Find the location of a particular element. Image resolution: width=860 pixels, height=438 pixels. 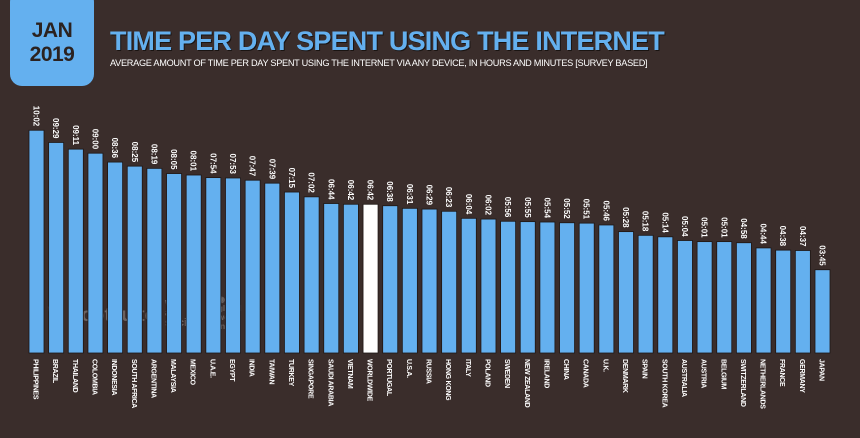

category-label: IRELAND is located at coordinates (545, 373).